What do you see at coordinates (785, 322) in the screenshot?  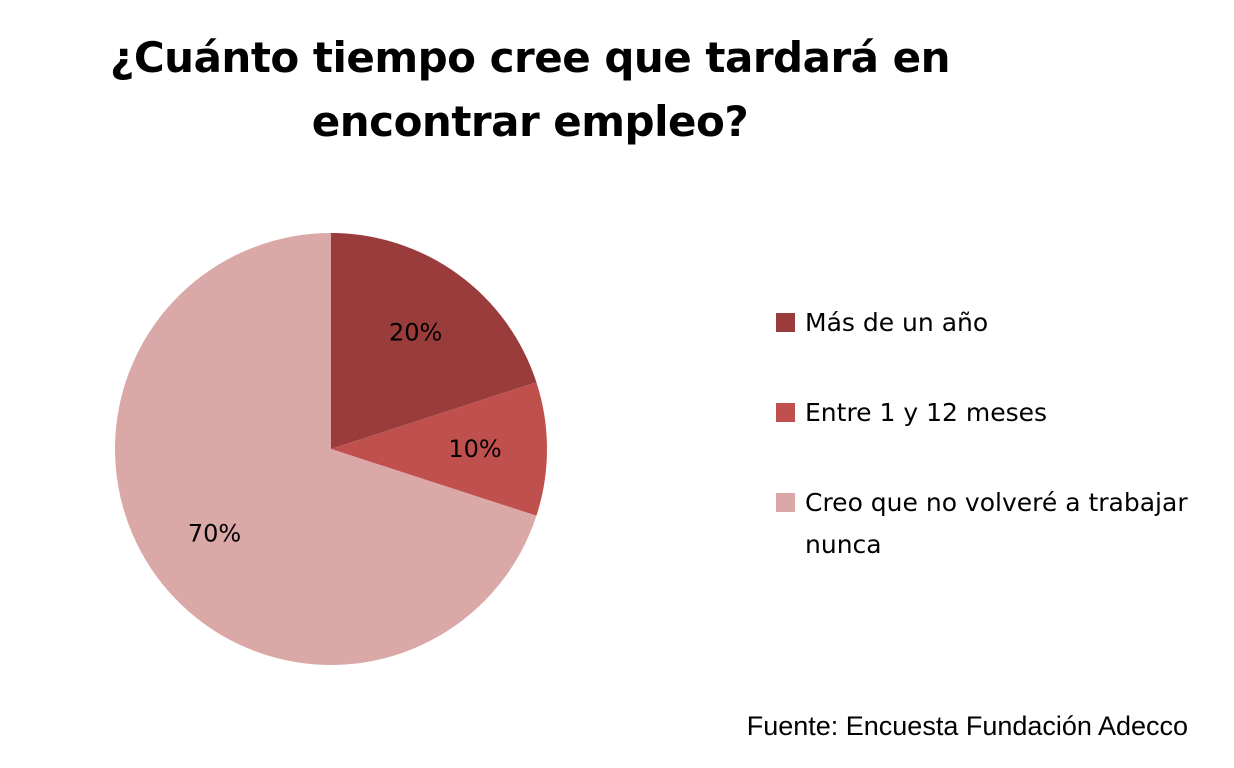 I see `legend-swatch-mas-de-un-ano` at bounding box center [785, 322].